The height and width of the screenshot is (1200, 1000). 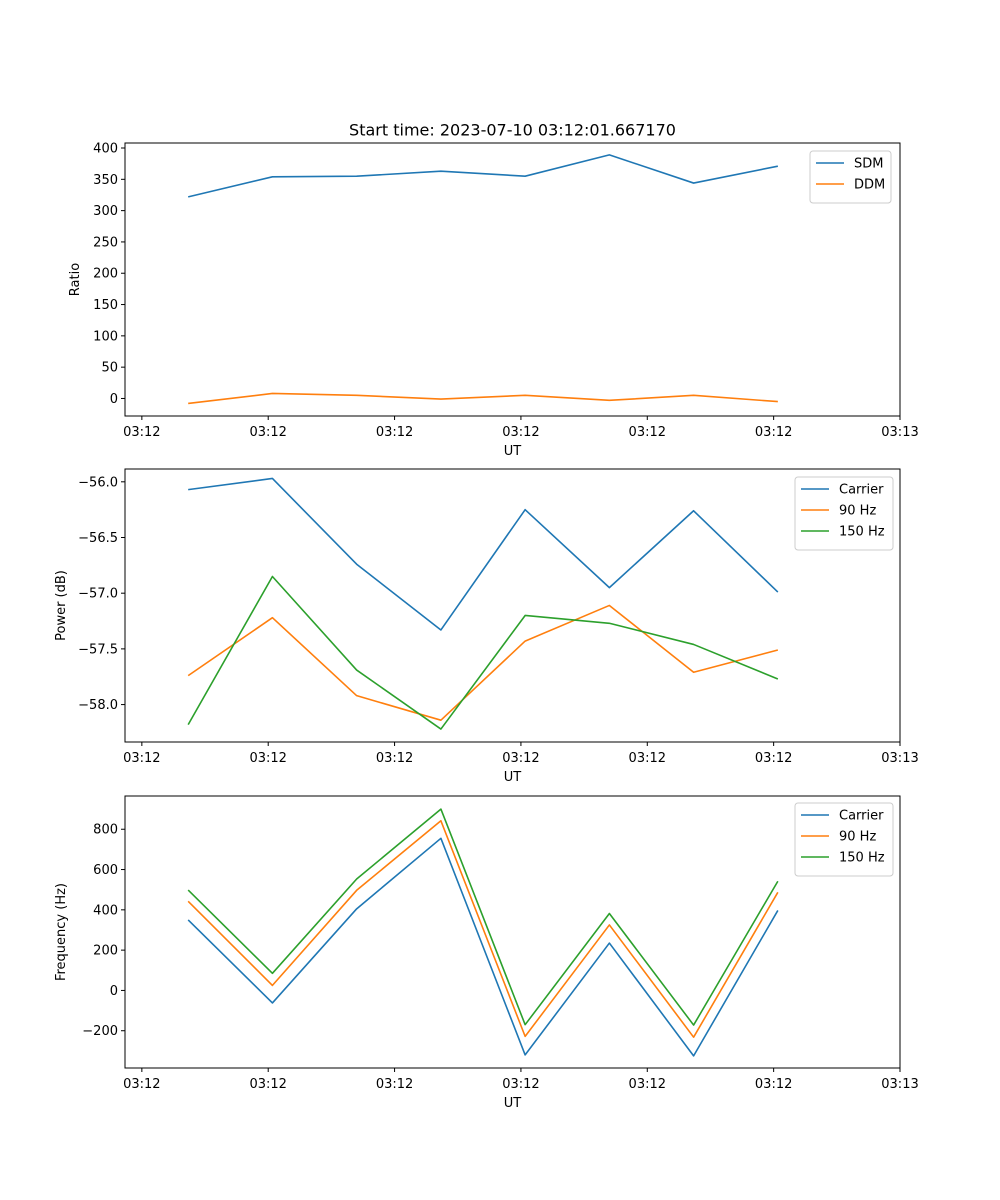 What do you see at coordinates (98, 538) in the screenshot?
I see `y-tick-label: −56.5` at bounding box center [98, 538].